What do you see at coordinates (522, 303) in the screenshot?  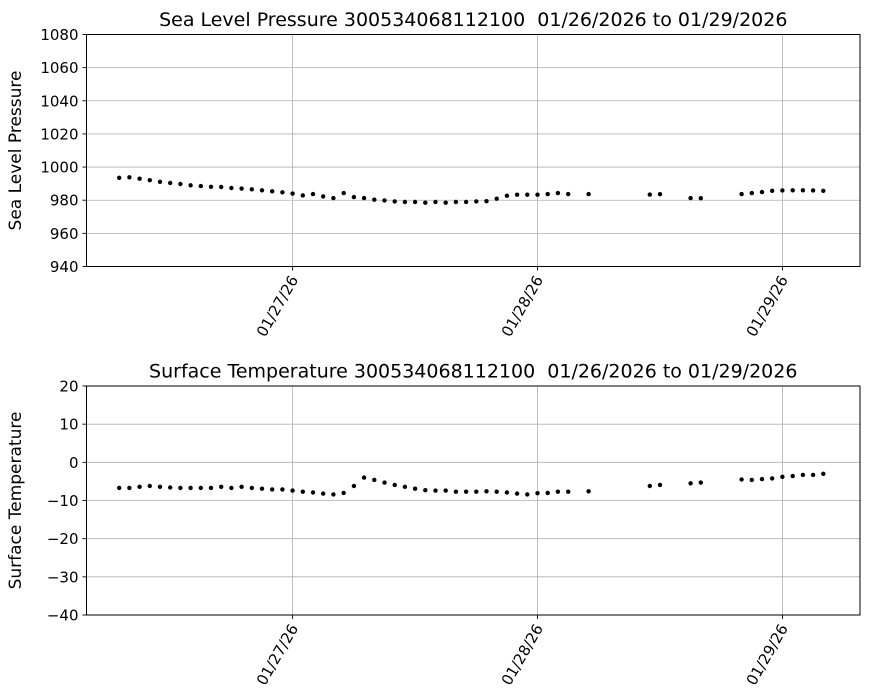 I see `sea-level-pressure-x-axis: 01/27/26 01/28/26 01/29/26` at bounding box center [522, 303].